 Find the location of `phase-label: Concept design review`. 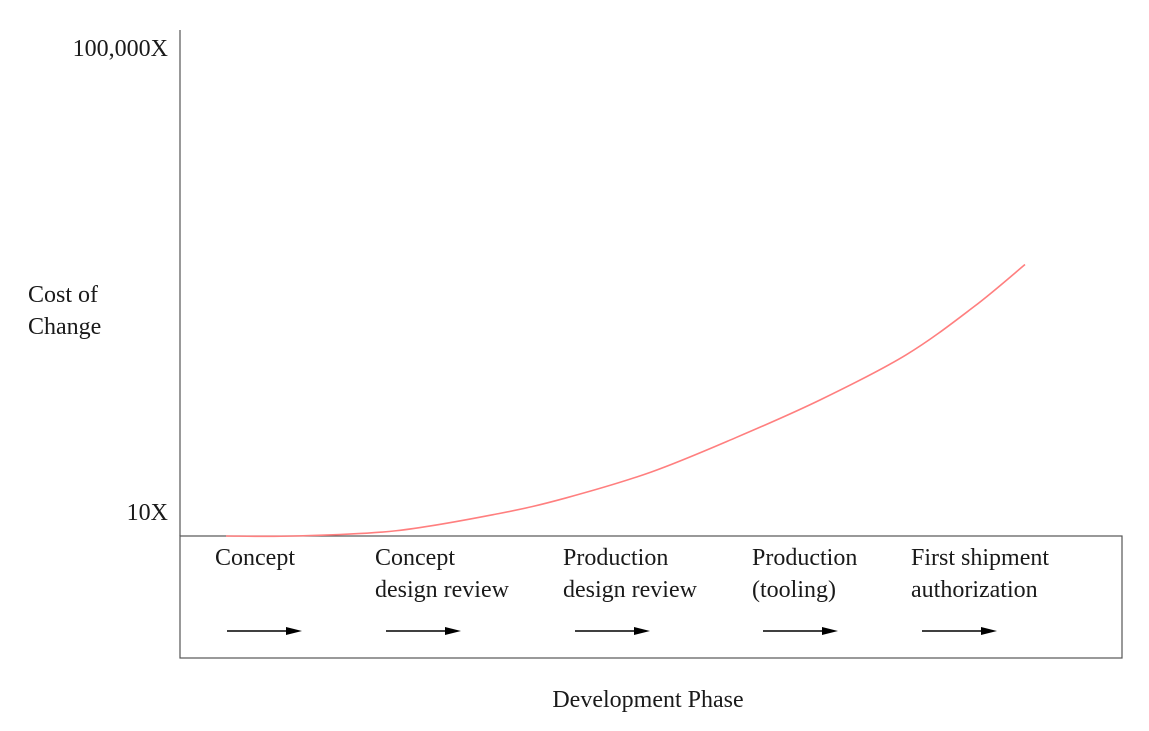

phase-label: Concept design review is located at coordinates (442, 574).